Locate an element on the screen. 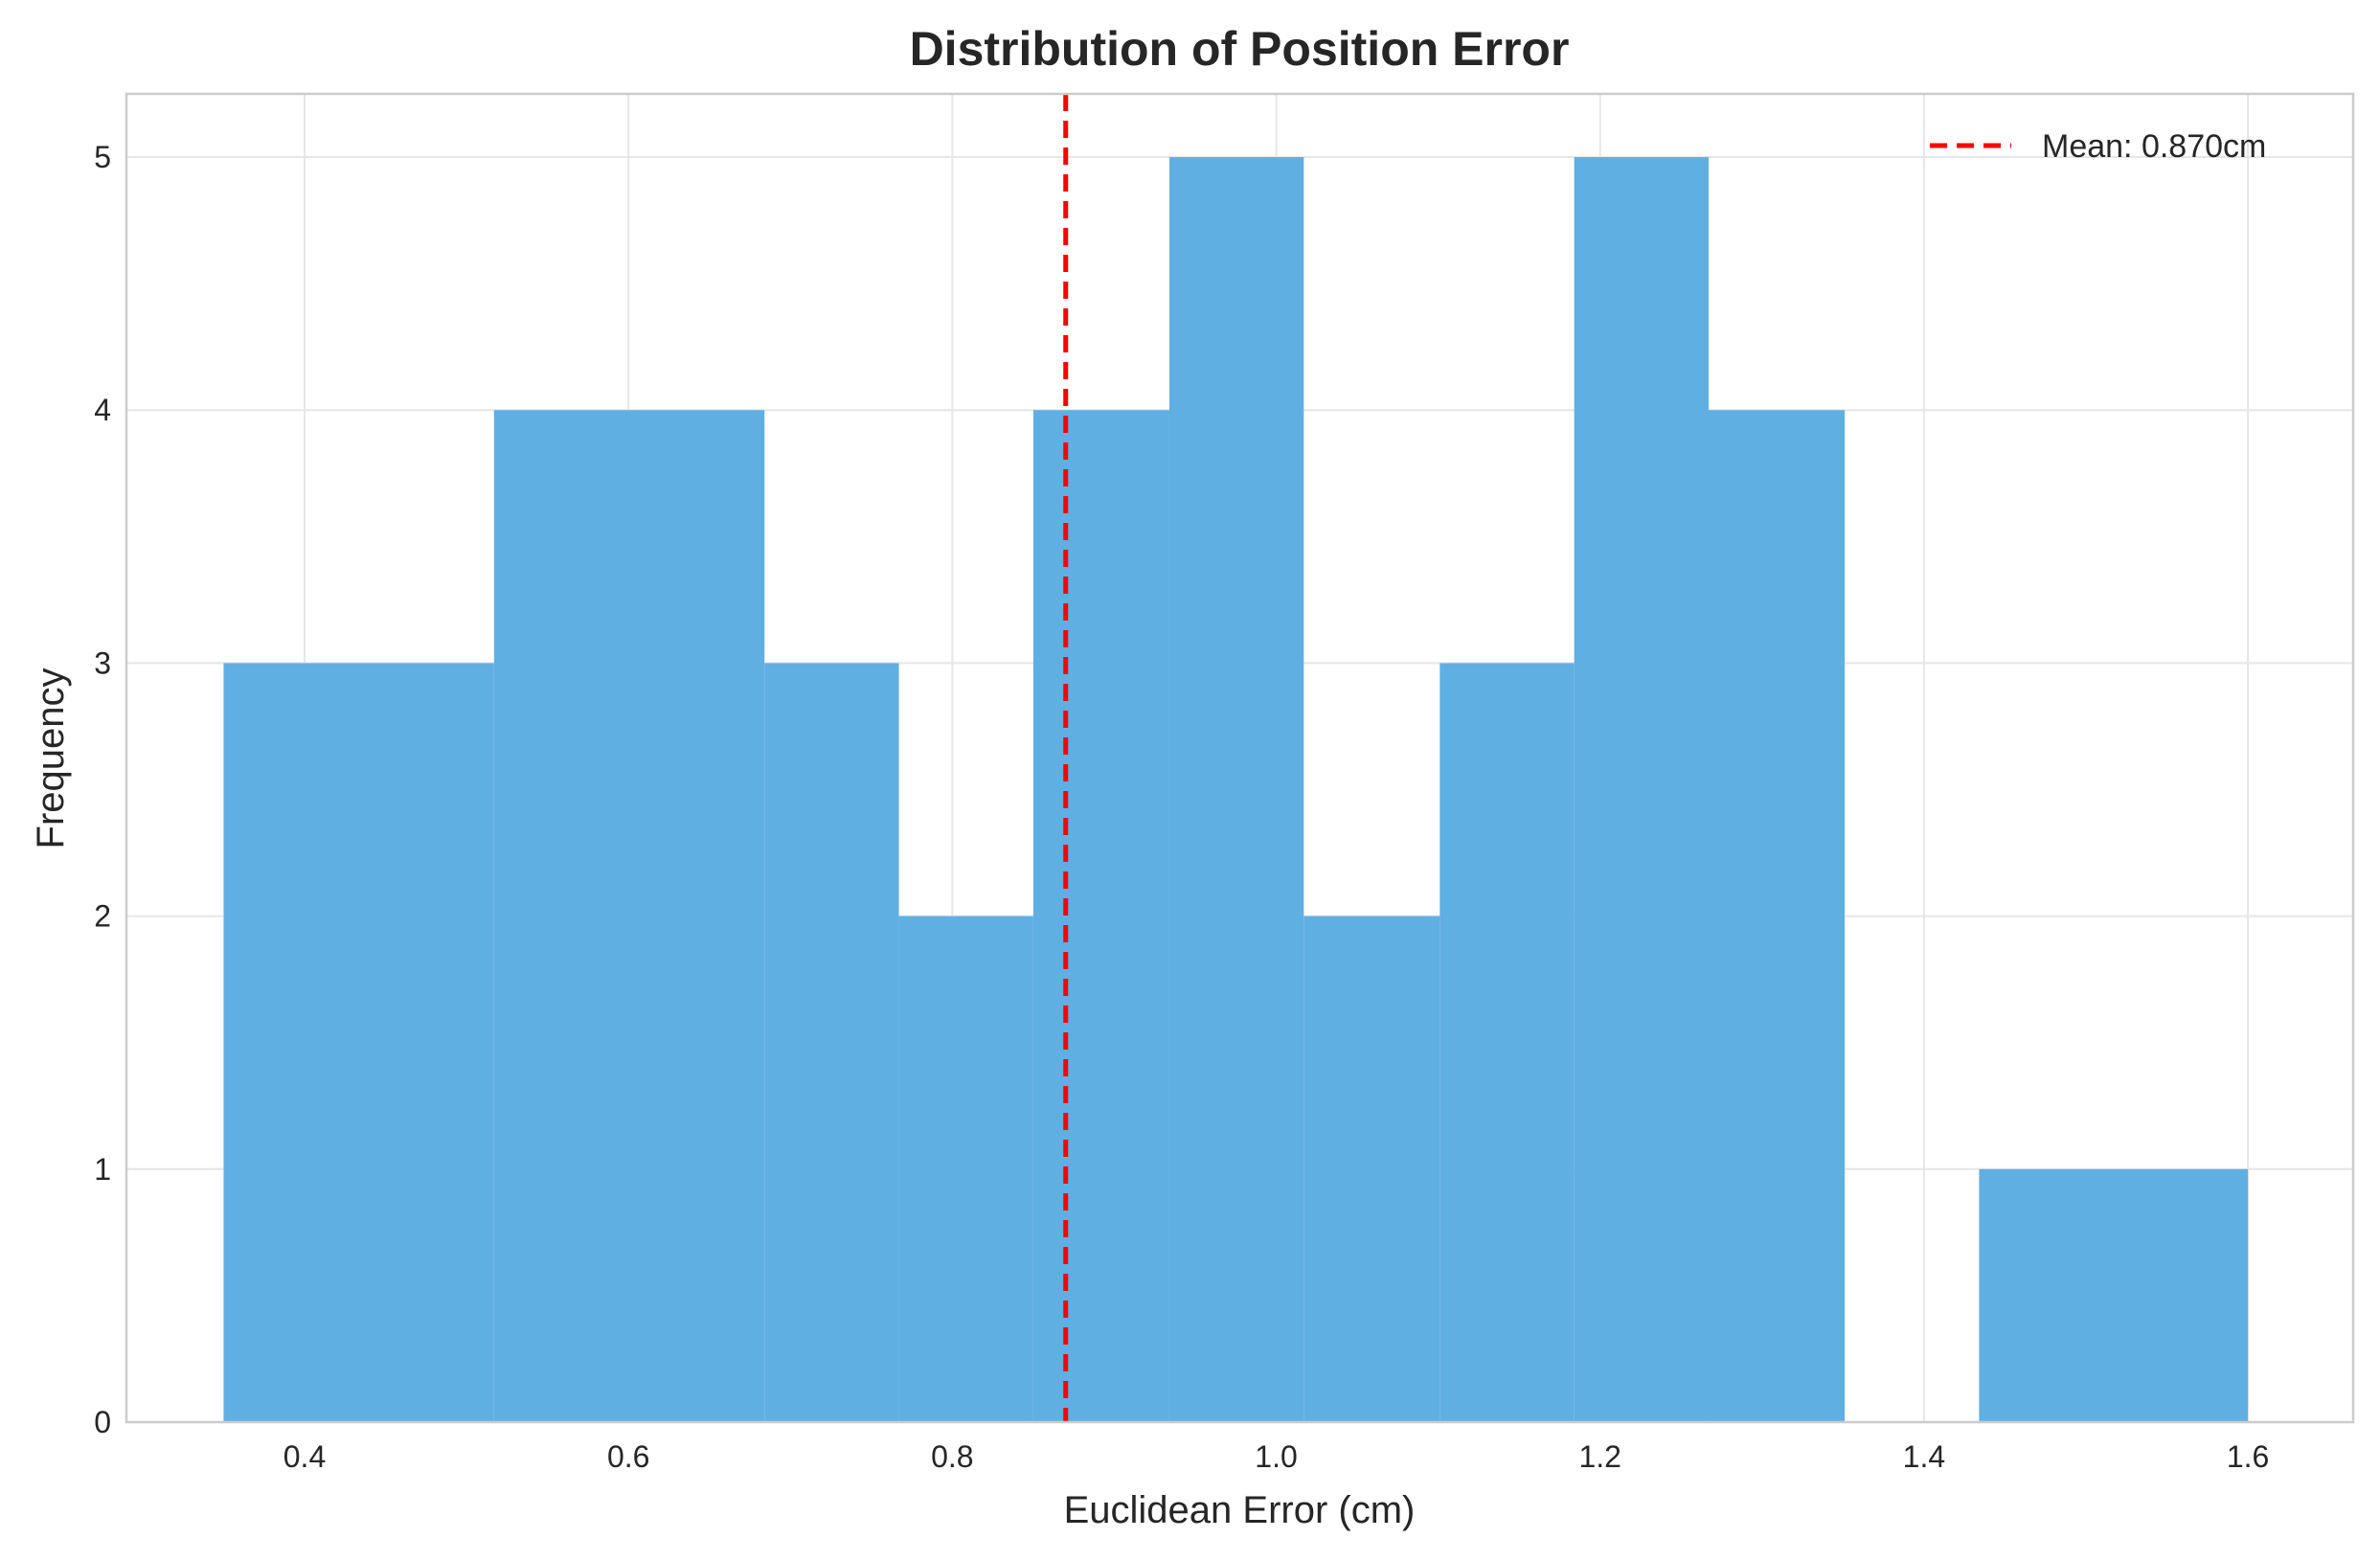  y-tick-label-0: 0 is located at coordinates (102, 1422).